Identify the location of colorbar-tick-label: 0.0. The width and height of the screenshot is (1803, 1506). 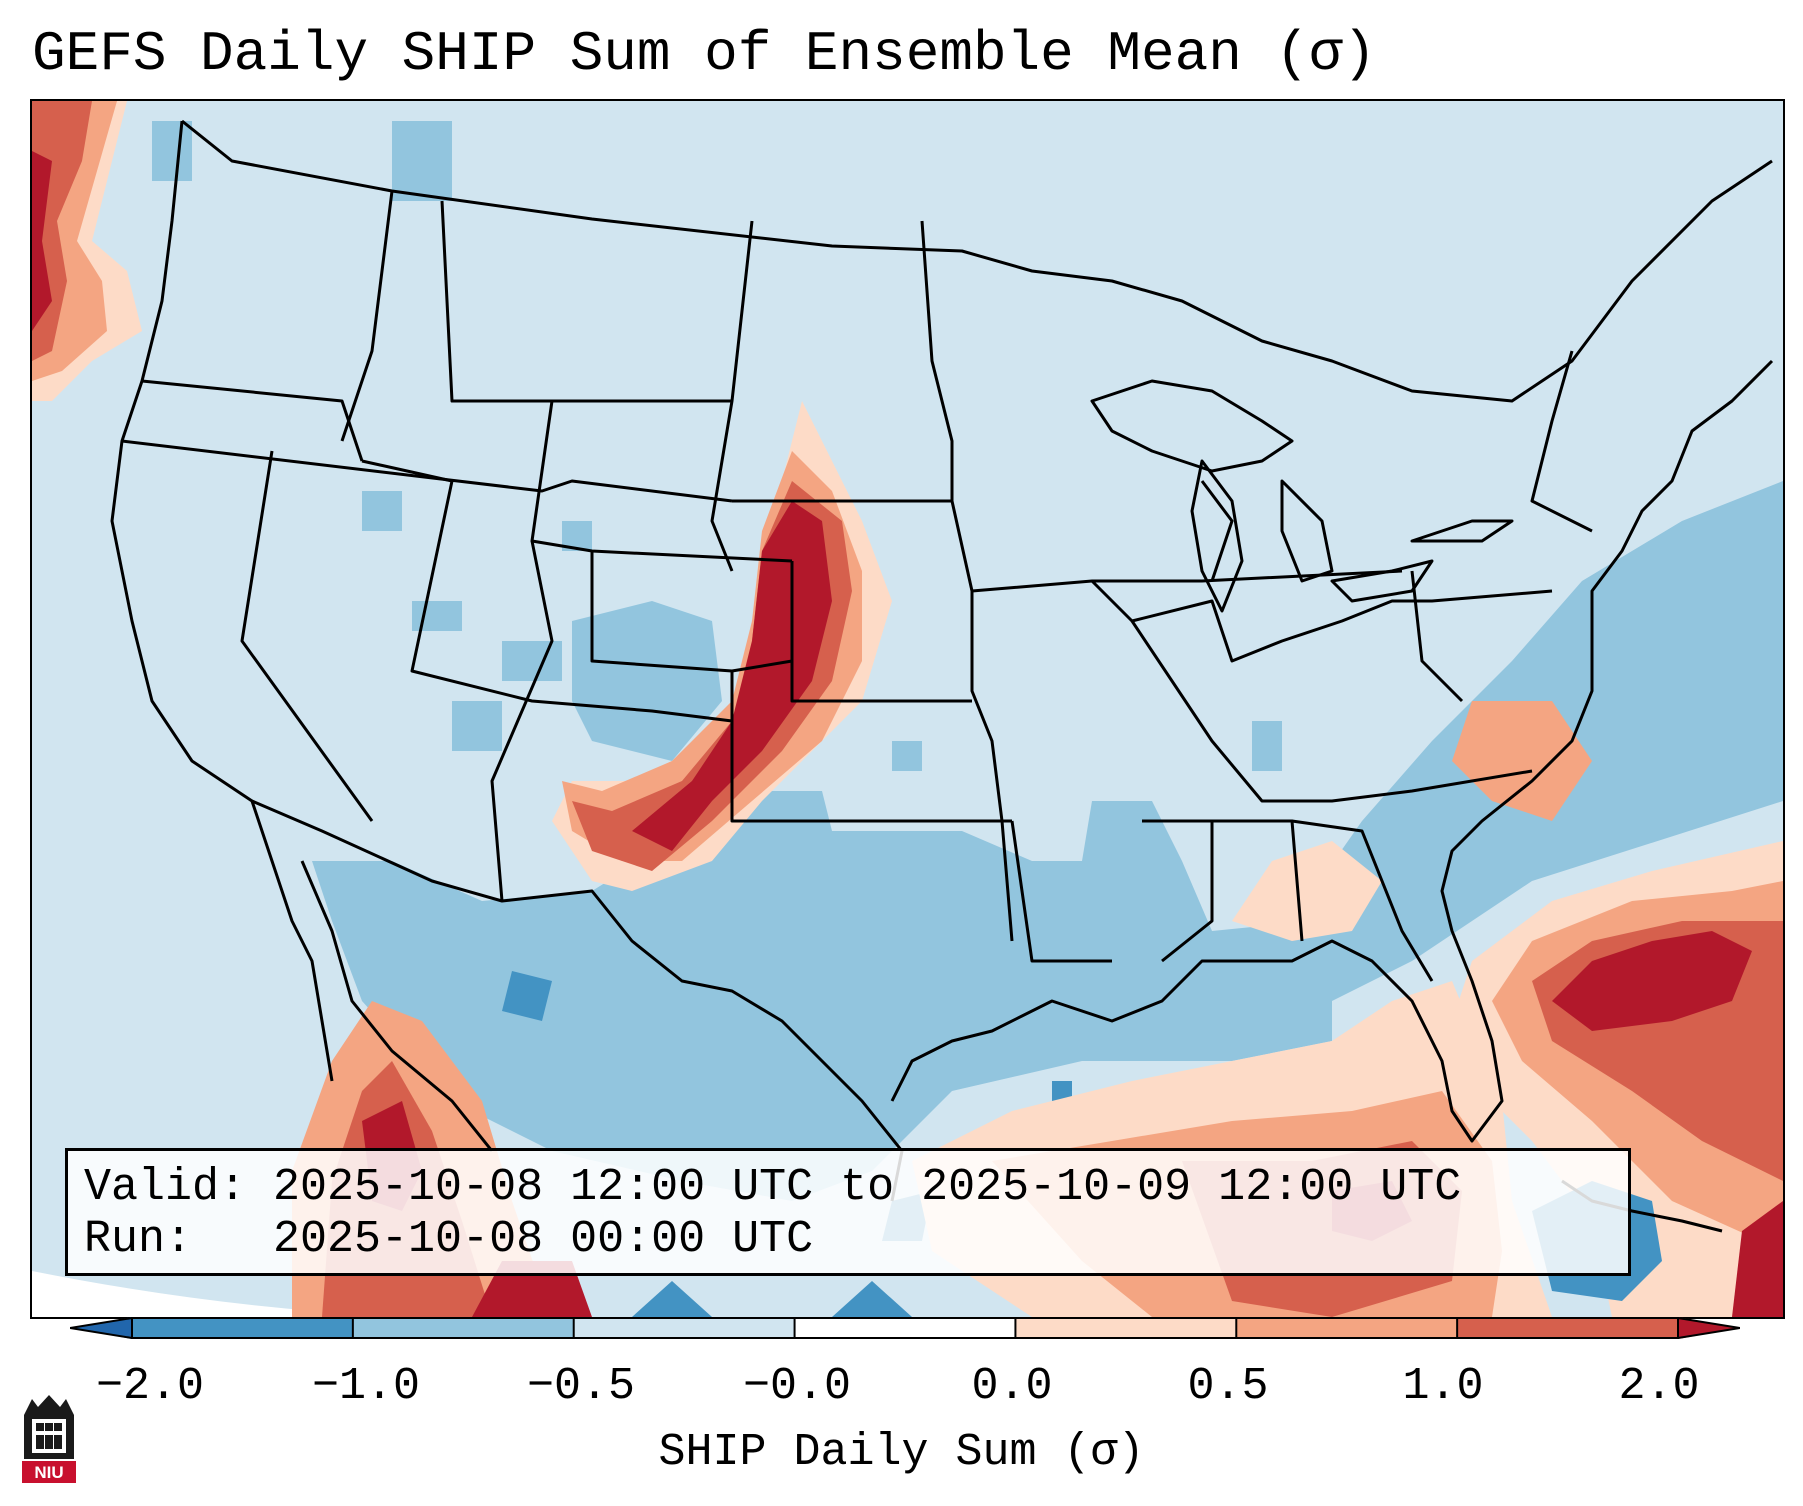
(1012, 1386).